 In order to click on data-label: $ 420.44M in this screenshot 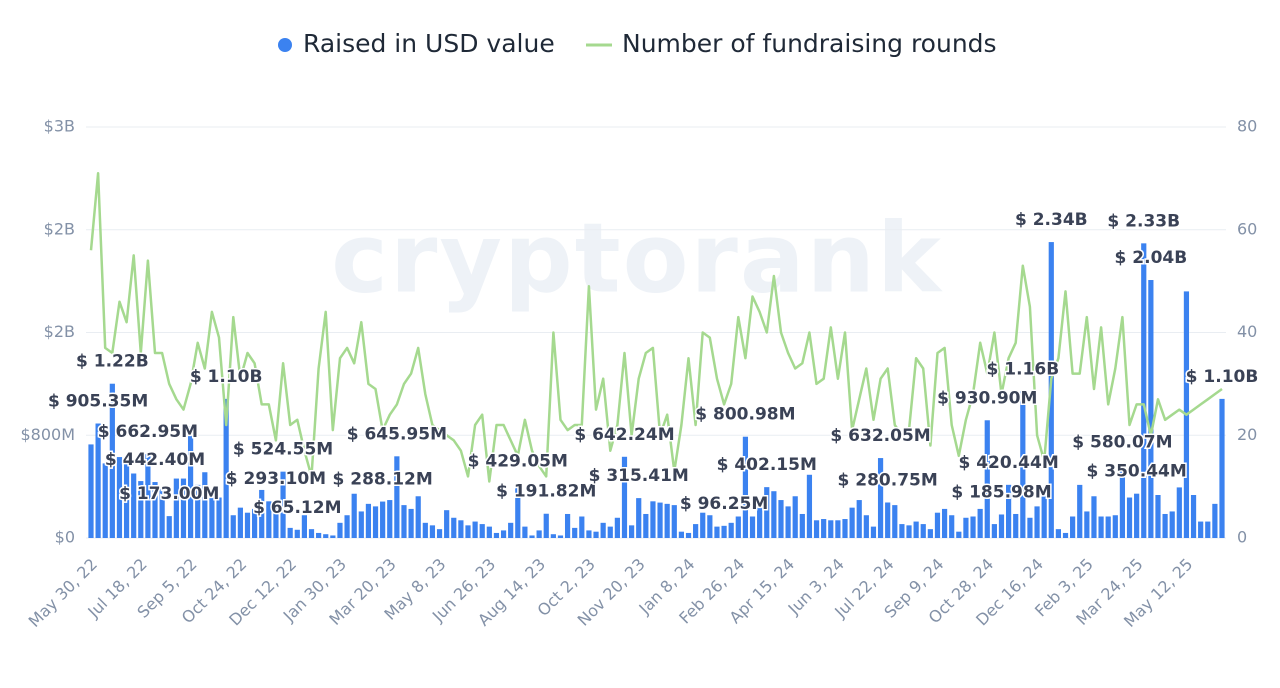, I will do `click(1008, 463)`.